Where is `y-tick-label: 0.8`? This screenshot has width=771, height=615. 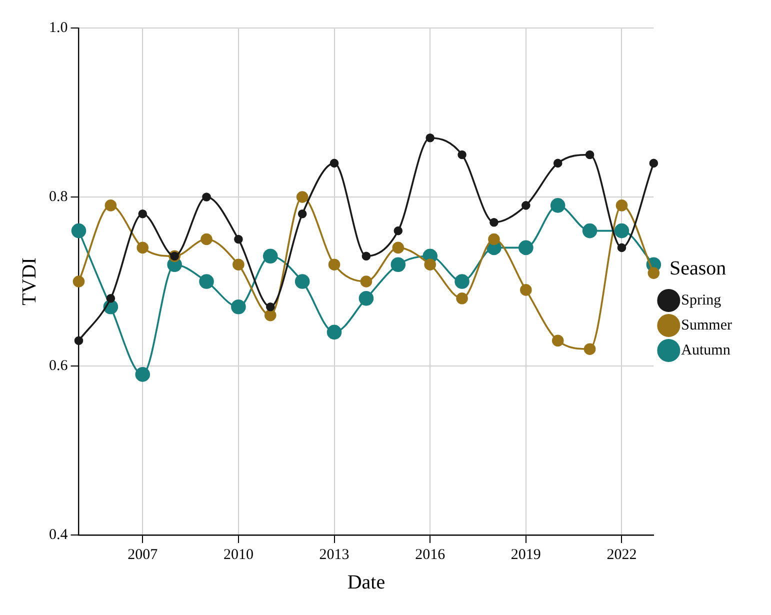
y-tick-label: 0.8 is located at coordinates (58, 196).